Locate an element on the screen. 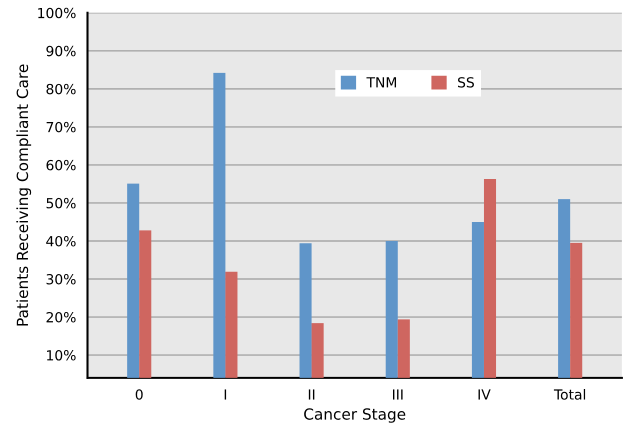 This screenshot has width=625, height=427. x-tick-label: Total is located at coordinates (570, 394).